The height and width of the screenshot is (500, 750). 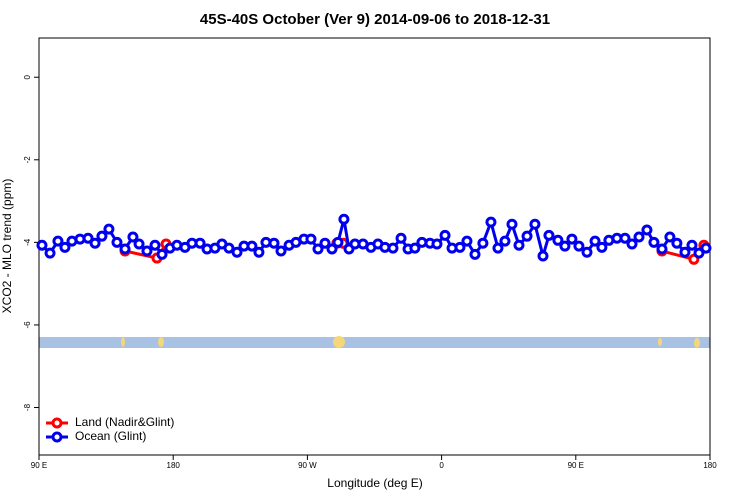 What do you see at coordinates (7, 246) in the screenshot?
I see `y-axis-label: XCO2 - MLO trend (ppm)` at bounding box center [7, 246].